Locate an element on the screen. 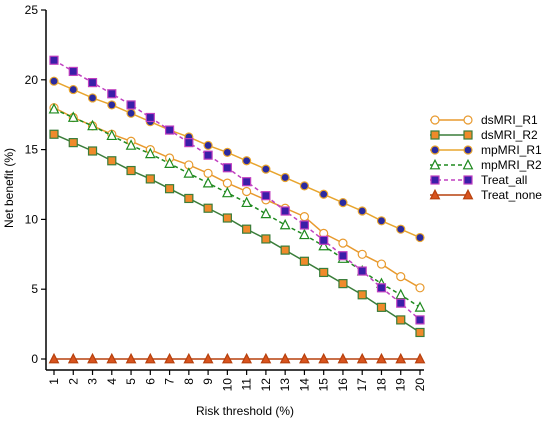 The width and height of the screenshot is (550, 422). legend-entry-dsMRI_R2: dsMRI_R2 is located at coordinates (484, 135).